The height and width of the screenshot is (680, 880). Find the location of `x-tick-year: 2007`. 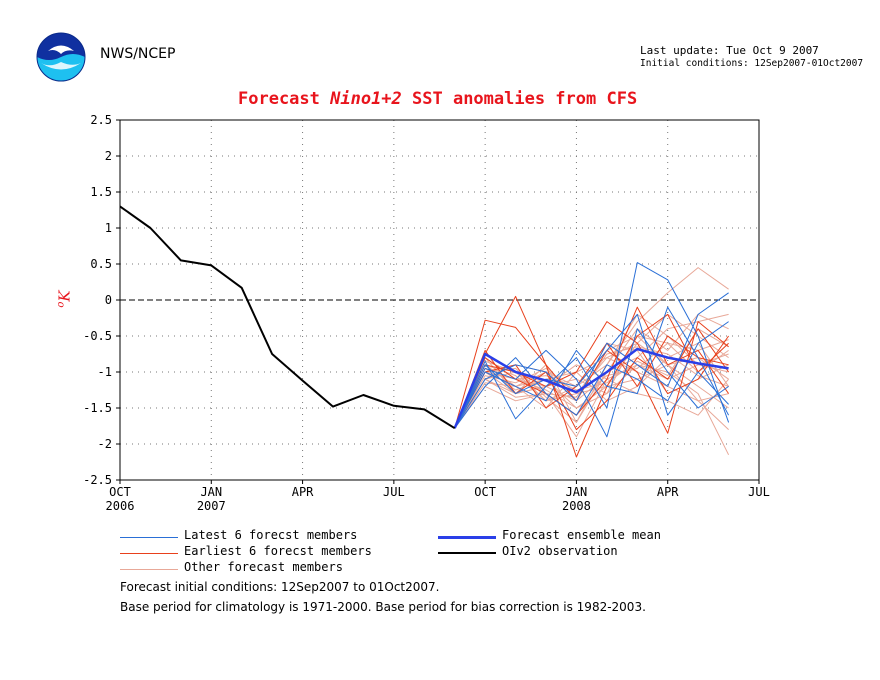

x-tick-year: 2007 is located at coordinates (211, 506).